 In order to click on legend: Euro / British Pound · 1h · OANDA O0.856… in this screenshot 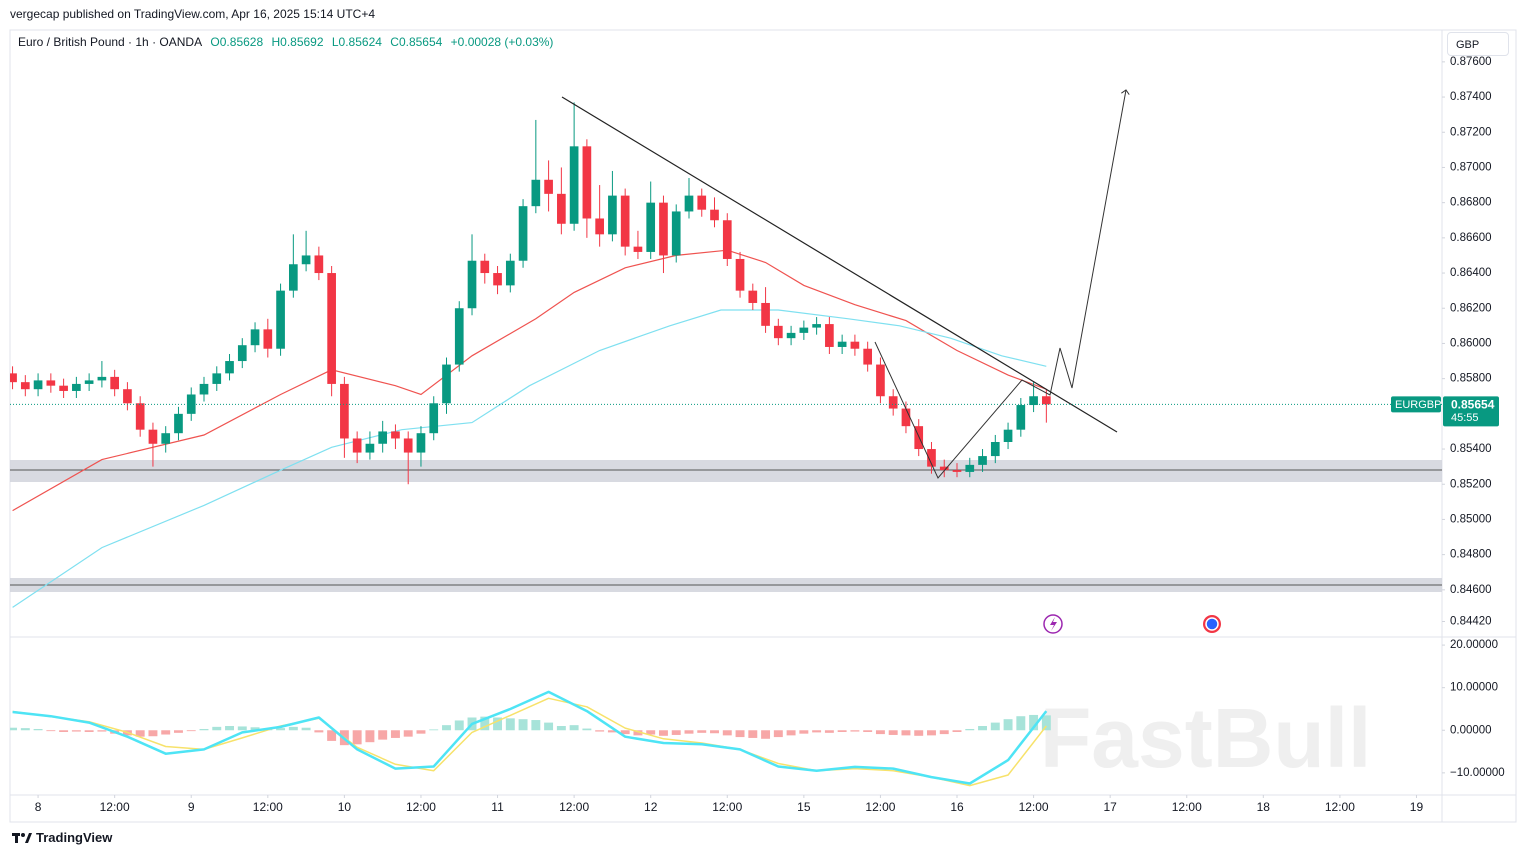, I will do `click(288, 42)`.